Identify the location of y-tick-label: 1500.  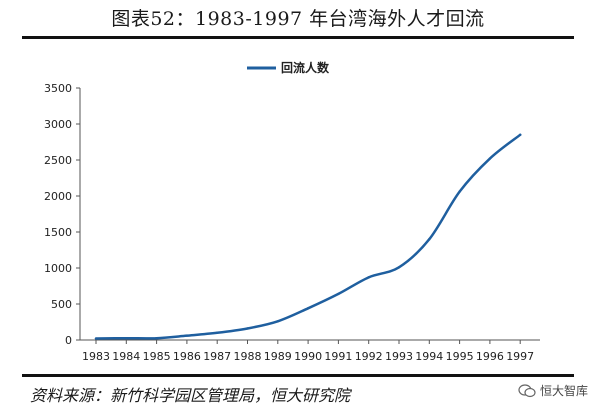
(58, 232).